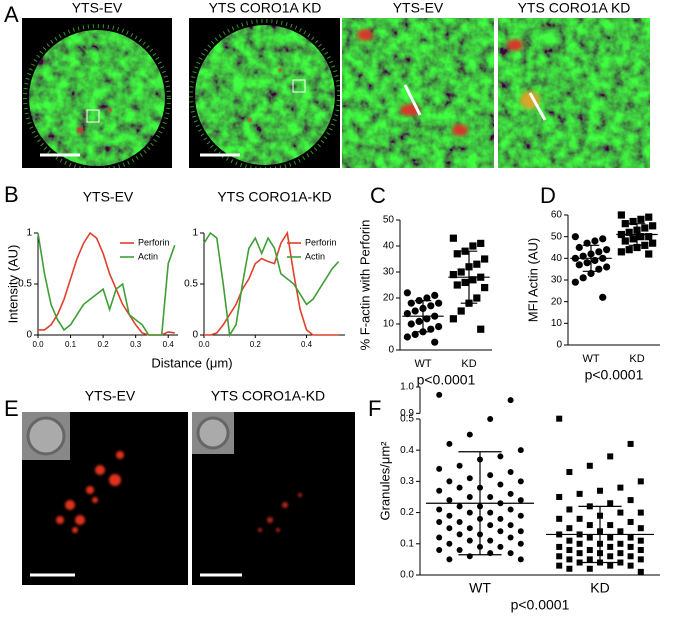  I want to click on y-tick-label: 0.1, so click(407, 543).